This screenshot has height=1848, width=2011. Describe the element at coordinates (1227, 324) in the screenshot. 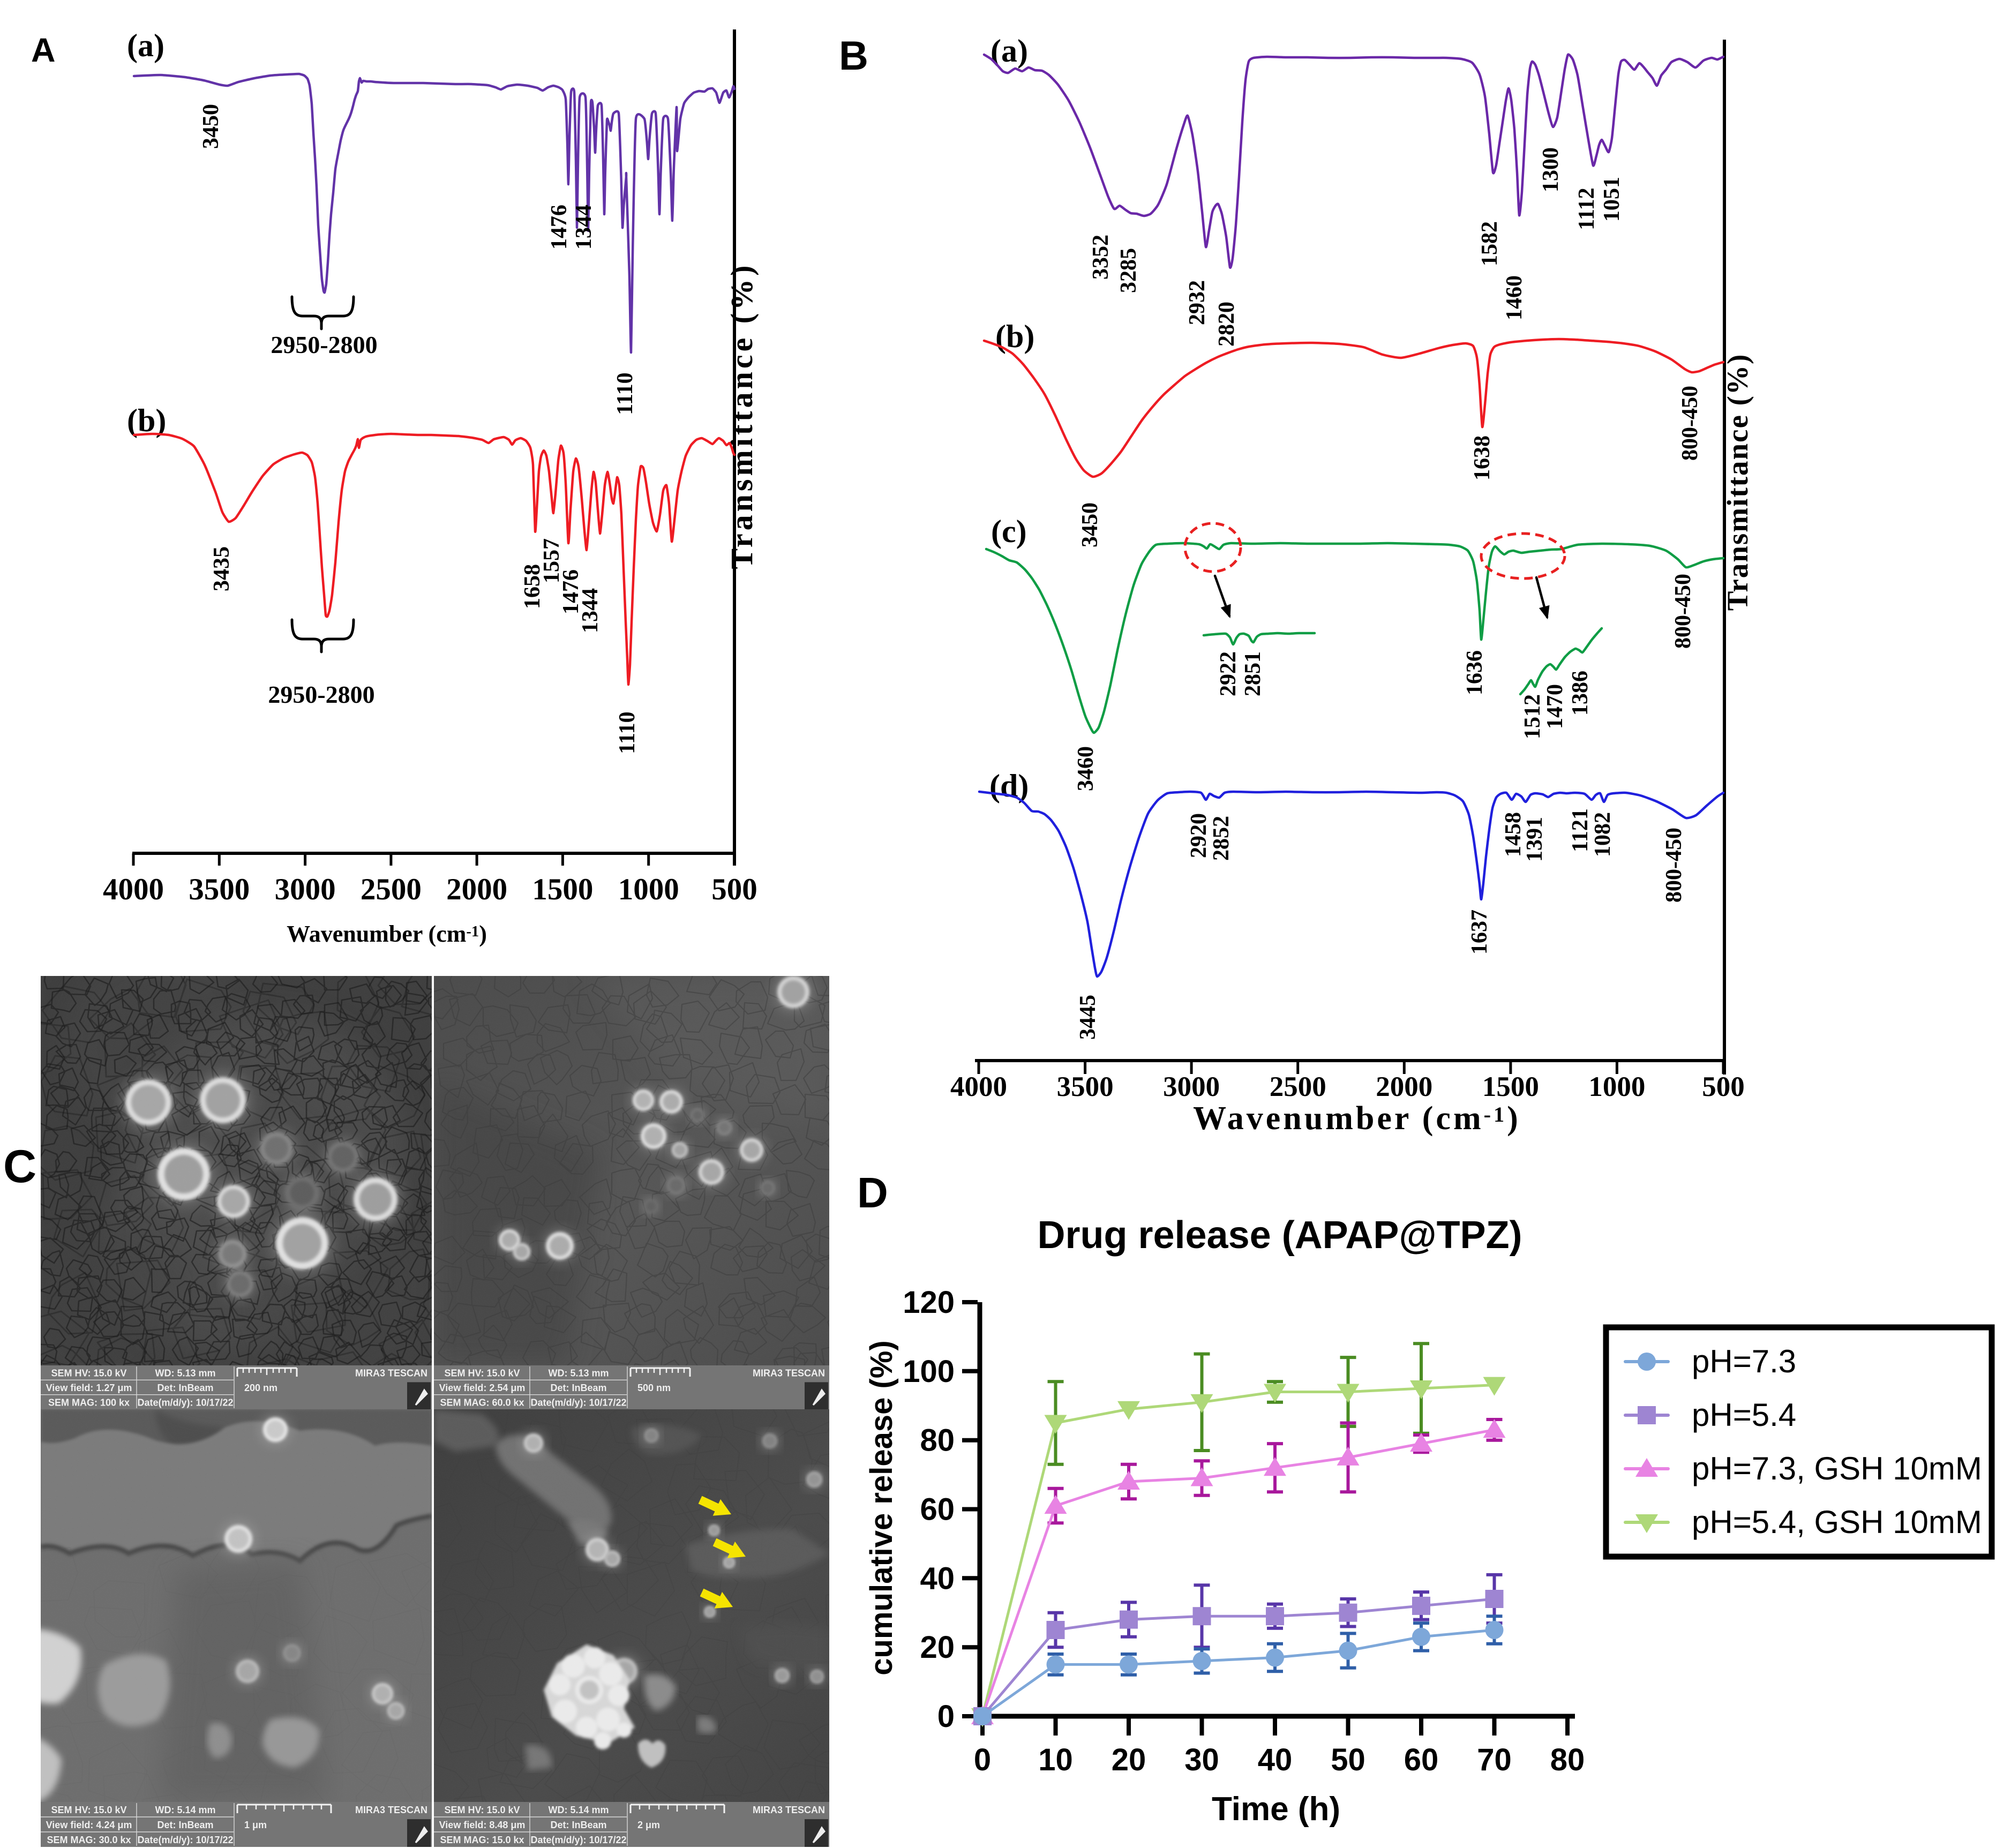

I see `svg-text: 2820` at that location.